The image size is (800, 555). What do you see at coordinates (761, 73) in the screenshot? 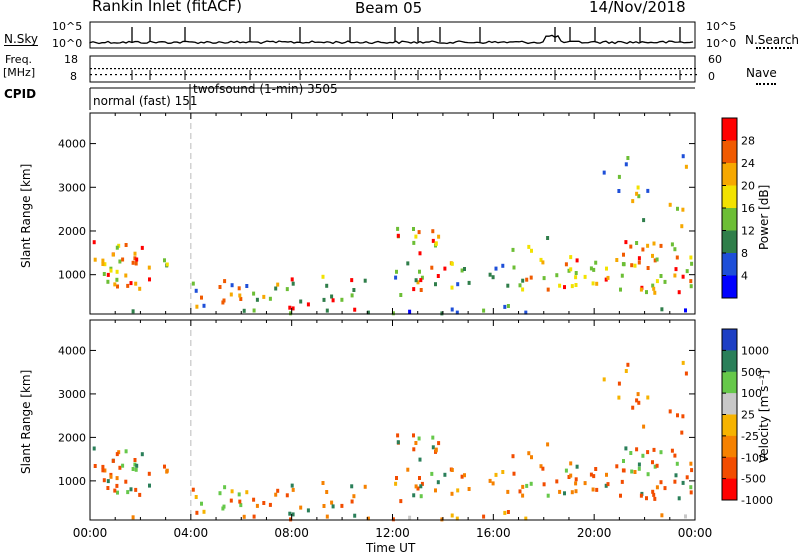
I see `nave-label: Nave` at bounding box center [761, 73].